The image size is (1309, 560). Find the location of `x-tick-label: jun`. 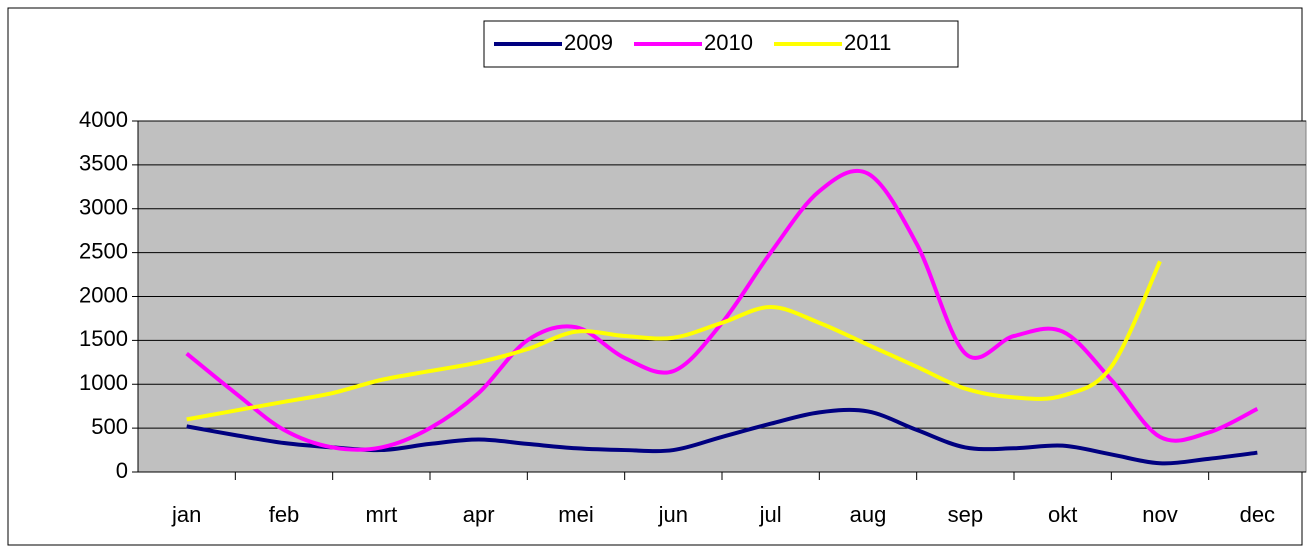

x-tick-label: jun is located at coordinates (673, 514).